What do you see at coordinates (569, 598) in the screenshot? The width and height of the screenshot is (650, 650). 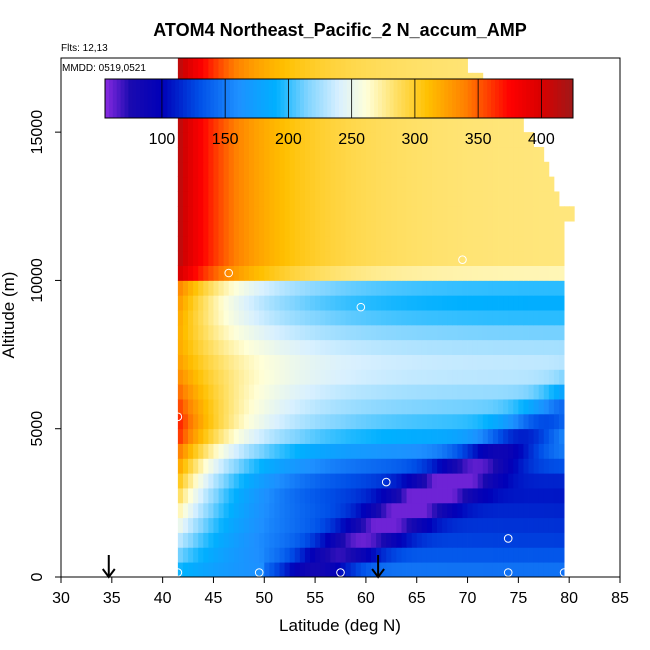 I see `x-tick-label: 80` at bounding box center [569, 598].